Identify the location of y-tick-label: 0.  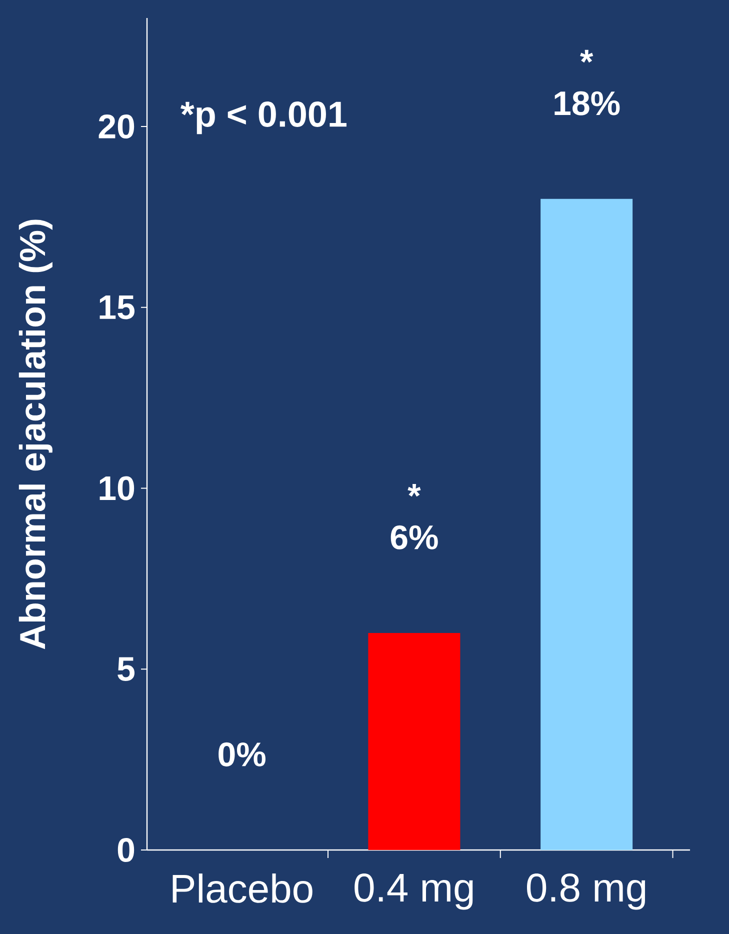
(126, 850).